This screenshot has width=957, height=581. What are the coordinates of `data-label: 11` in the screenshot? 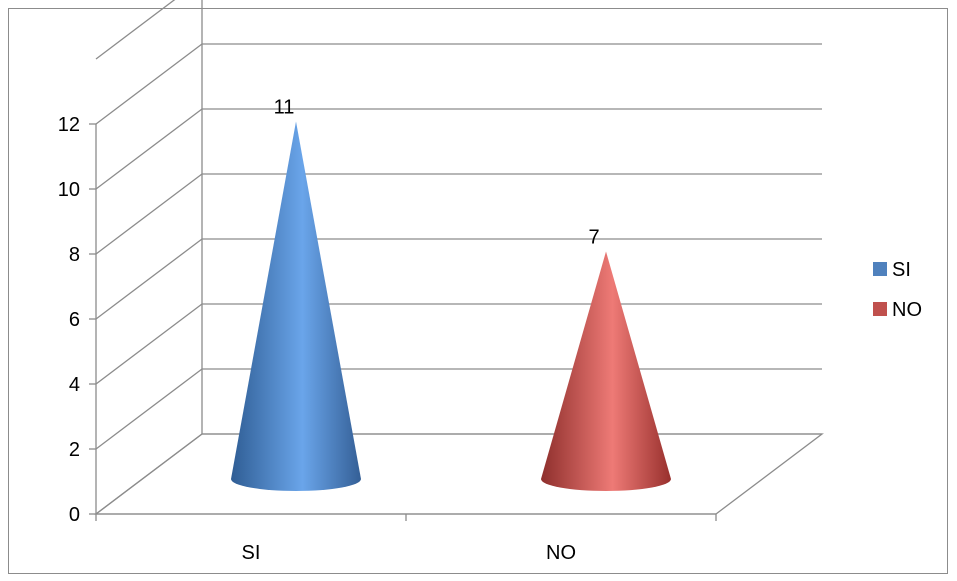 It's located at (284, 108).